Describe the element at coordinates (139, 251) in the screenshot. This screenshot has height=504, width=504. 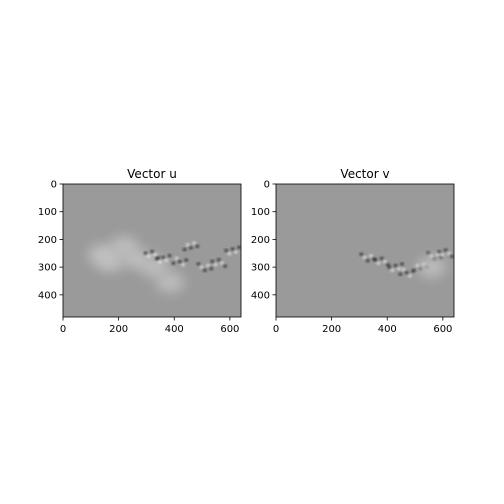
I see `panel-vector-u: Vector u 0 100 200 300 400 0 200 400 600` at that location.